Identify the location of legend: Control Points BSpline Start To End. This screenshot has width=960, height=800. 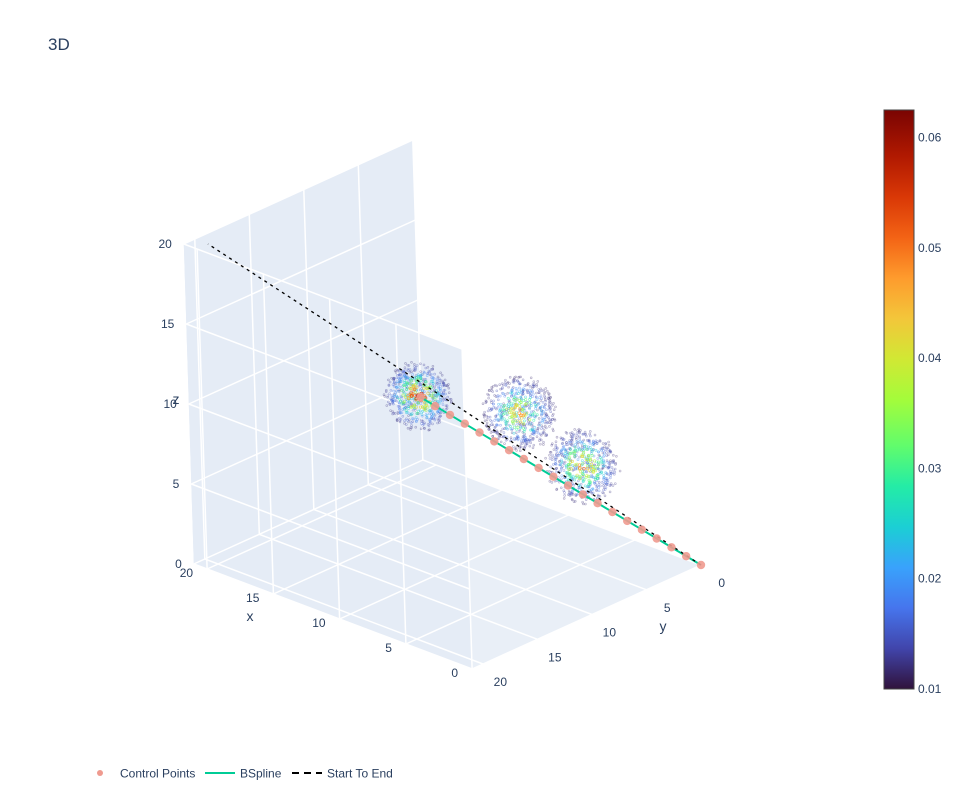
(245, 774).